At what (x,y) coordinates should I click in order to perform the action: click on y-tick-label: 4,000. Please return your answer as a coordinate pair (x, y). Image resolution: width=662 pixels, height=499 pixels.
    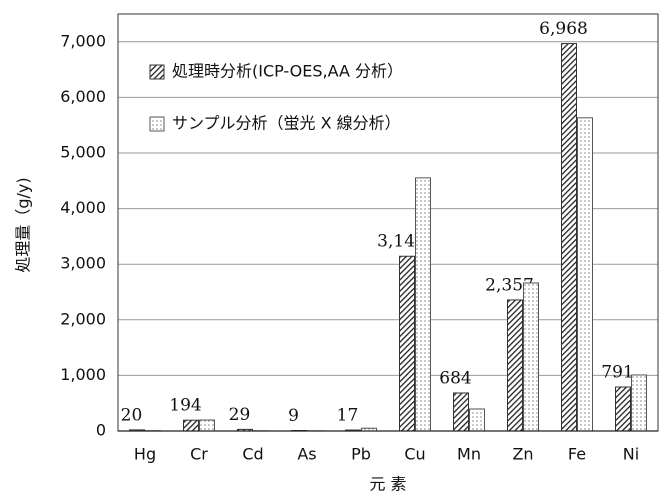
    Looking at the image, I should click on (83, 207).